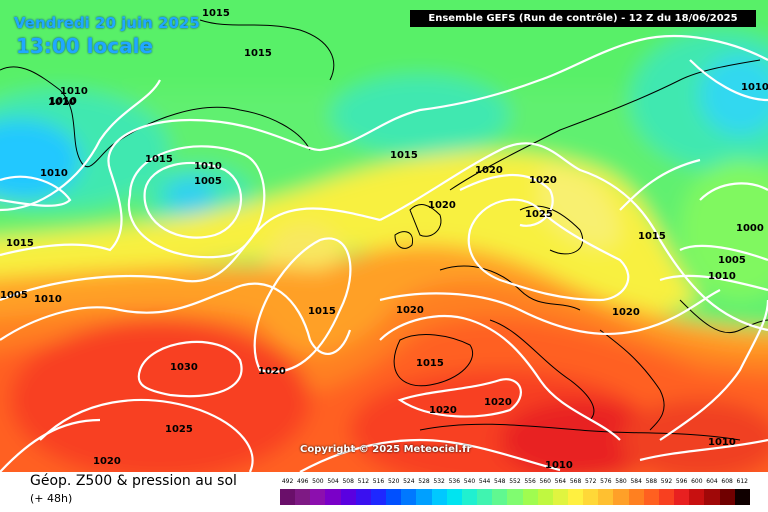  What do you see at coordinates (287, 481) in the screenshot?
I see `scale-value: 492` at bounding box center [287, 481].